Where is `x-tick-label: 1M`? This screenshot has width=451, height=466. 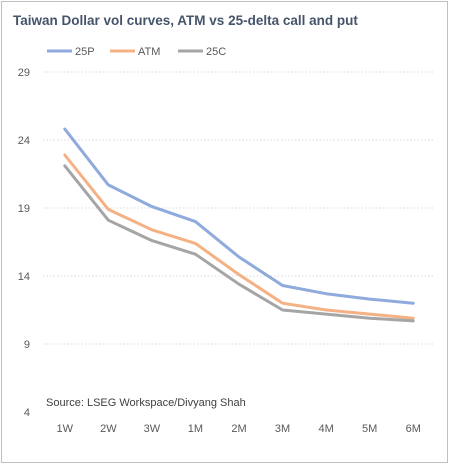
x-tick-label: 1M is located at coordinates (195, 429).